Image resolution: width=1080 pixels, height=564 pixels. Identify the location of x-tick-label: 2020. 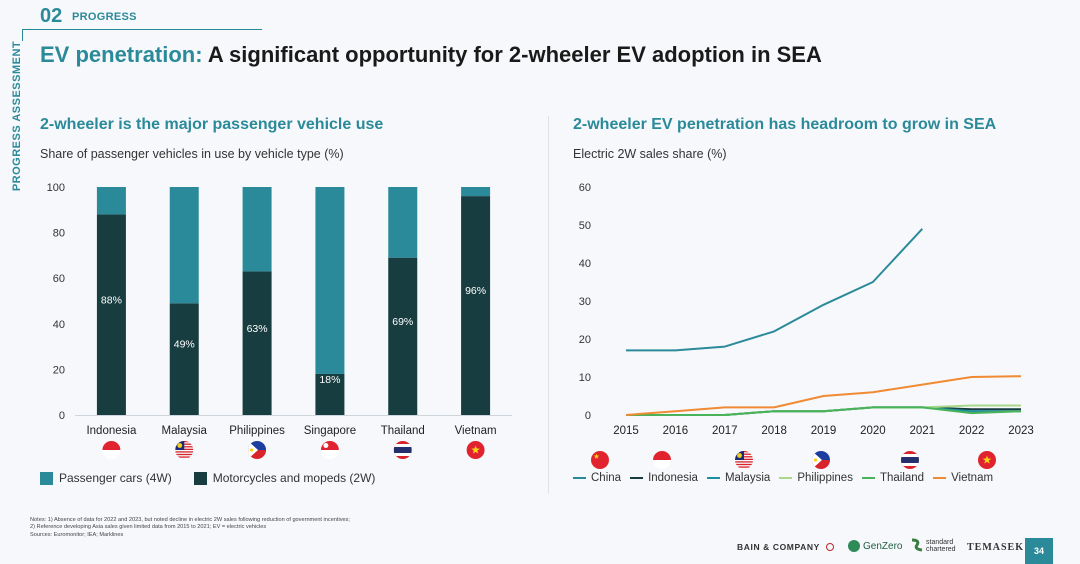
(873, 431).